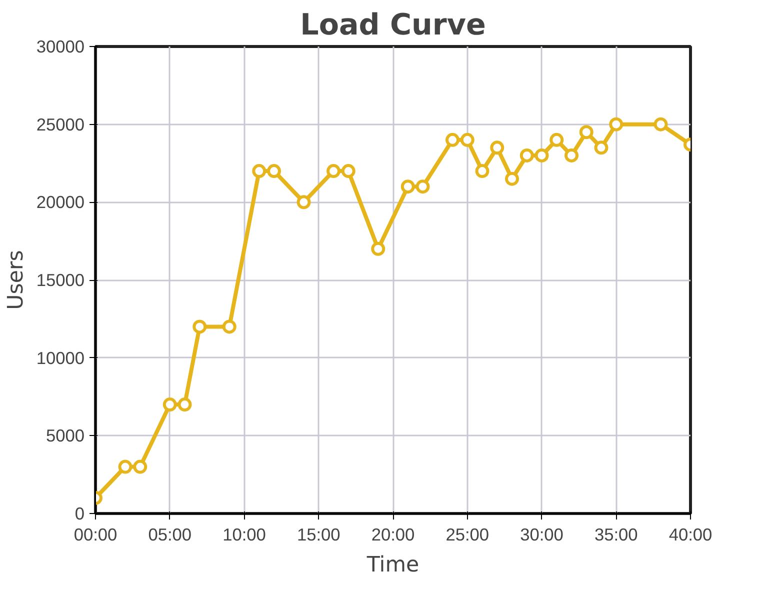 The image size is (760, 602). Describe the element at coordinates (170, 534) in the screenshot. I see `x-tick-label: 05:00` at that location.